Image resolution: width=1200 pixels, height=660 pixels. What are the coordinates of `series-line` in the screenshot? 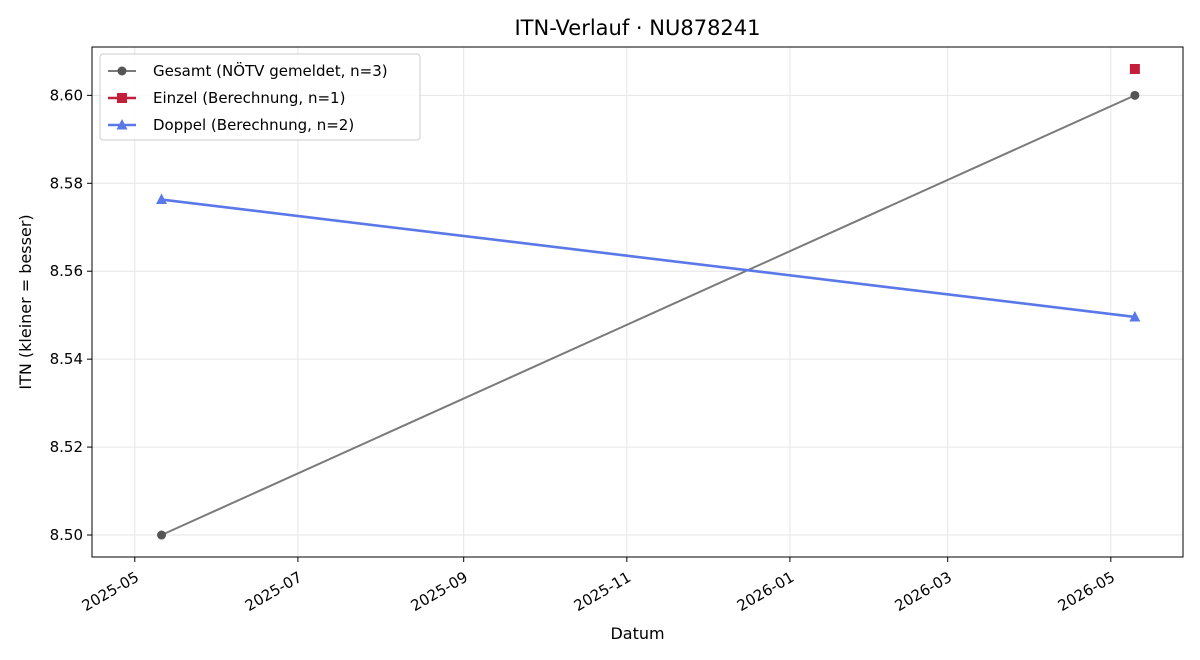 It's located at (648, 258).